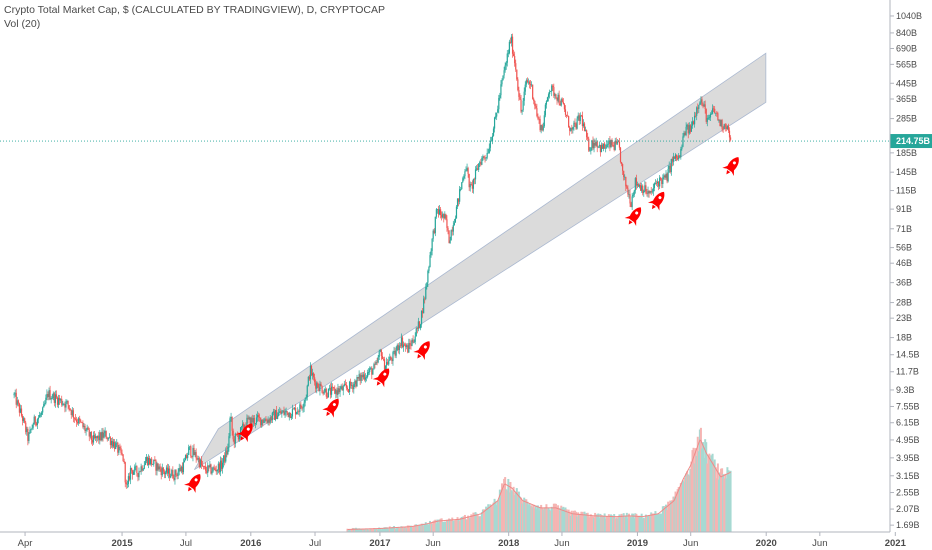 This screenshot has width=932, height=550. I want to click on rocket-flame, so click(653, 207).